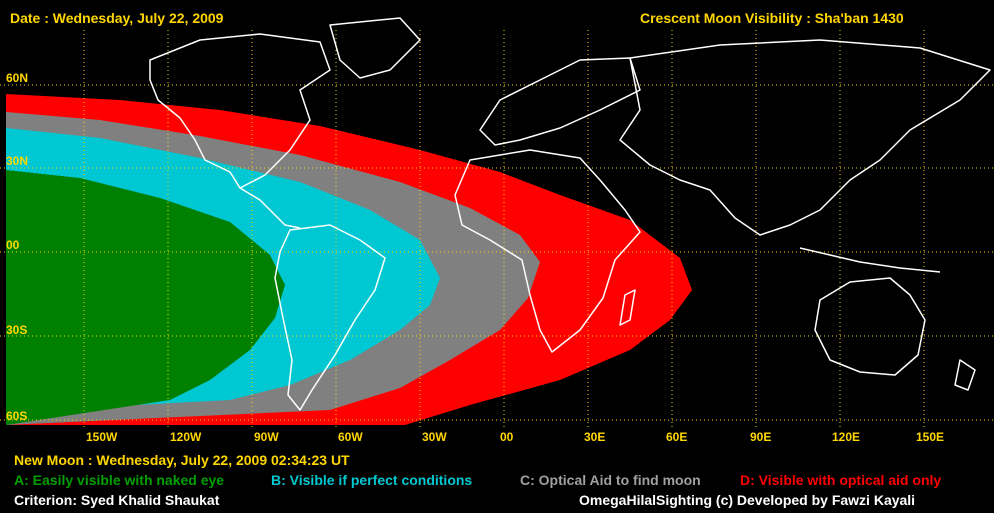 Image resolution: width=994 pixels, height=513 pixels. Describe the element at coordinates (17, 161) in the screenshot. I see `lat-label-30n: 30N` at that location.